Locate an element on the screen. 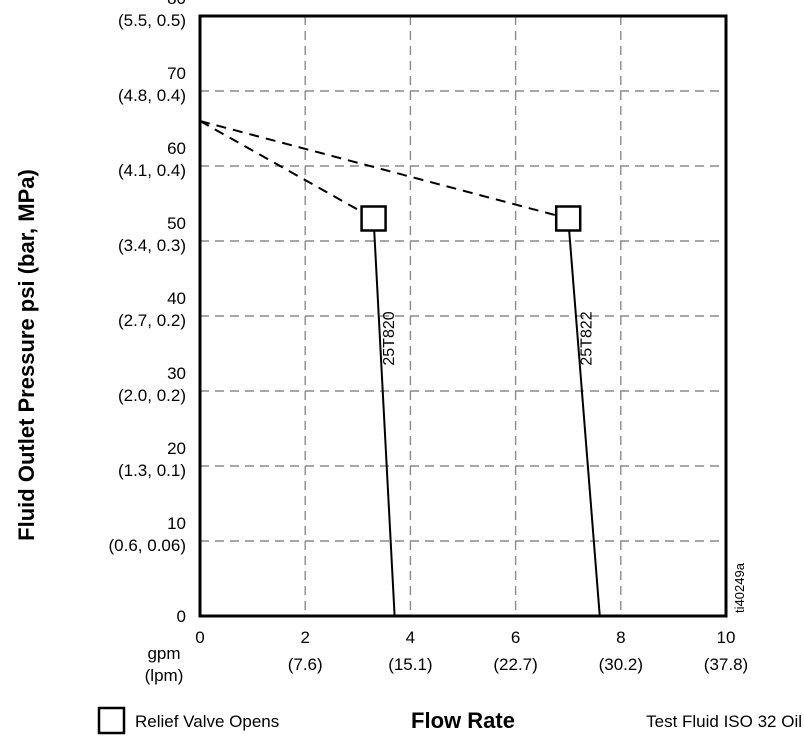  legend-marker-square is located at coordinates (111, 720).